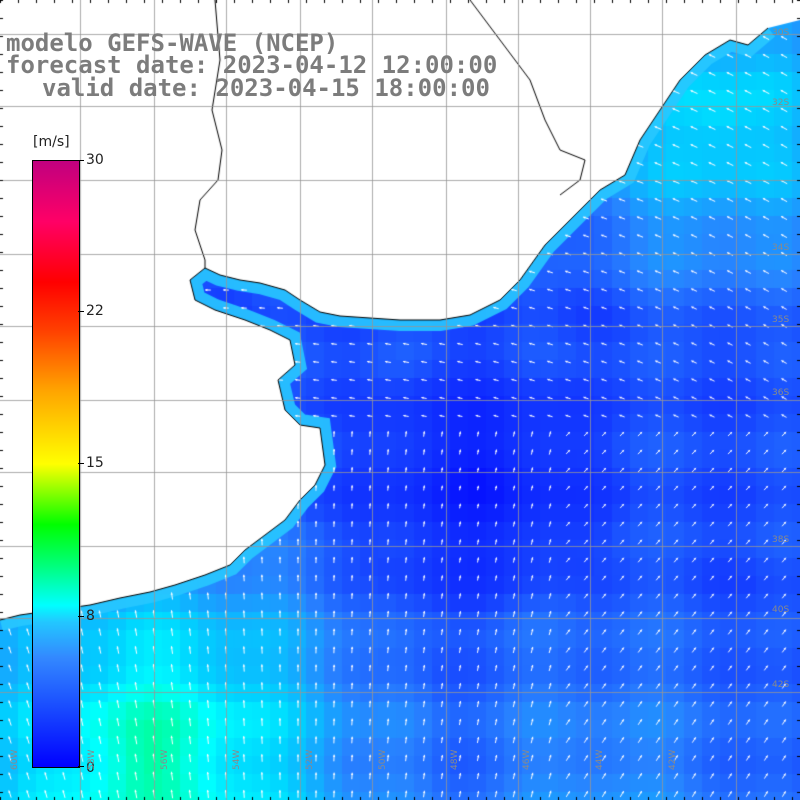 The width and height of the screenshot is (800, 804). What do you see at coordinates (673, 759) in the screenshot?
I see `lon-label: 42W` at bounding box center [673, 759].